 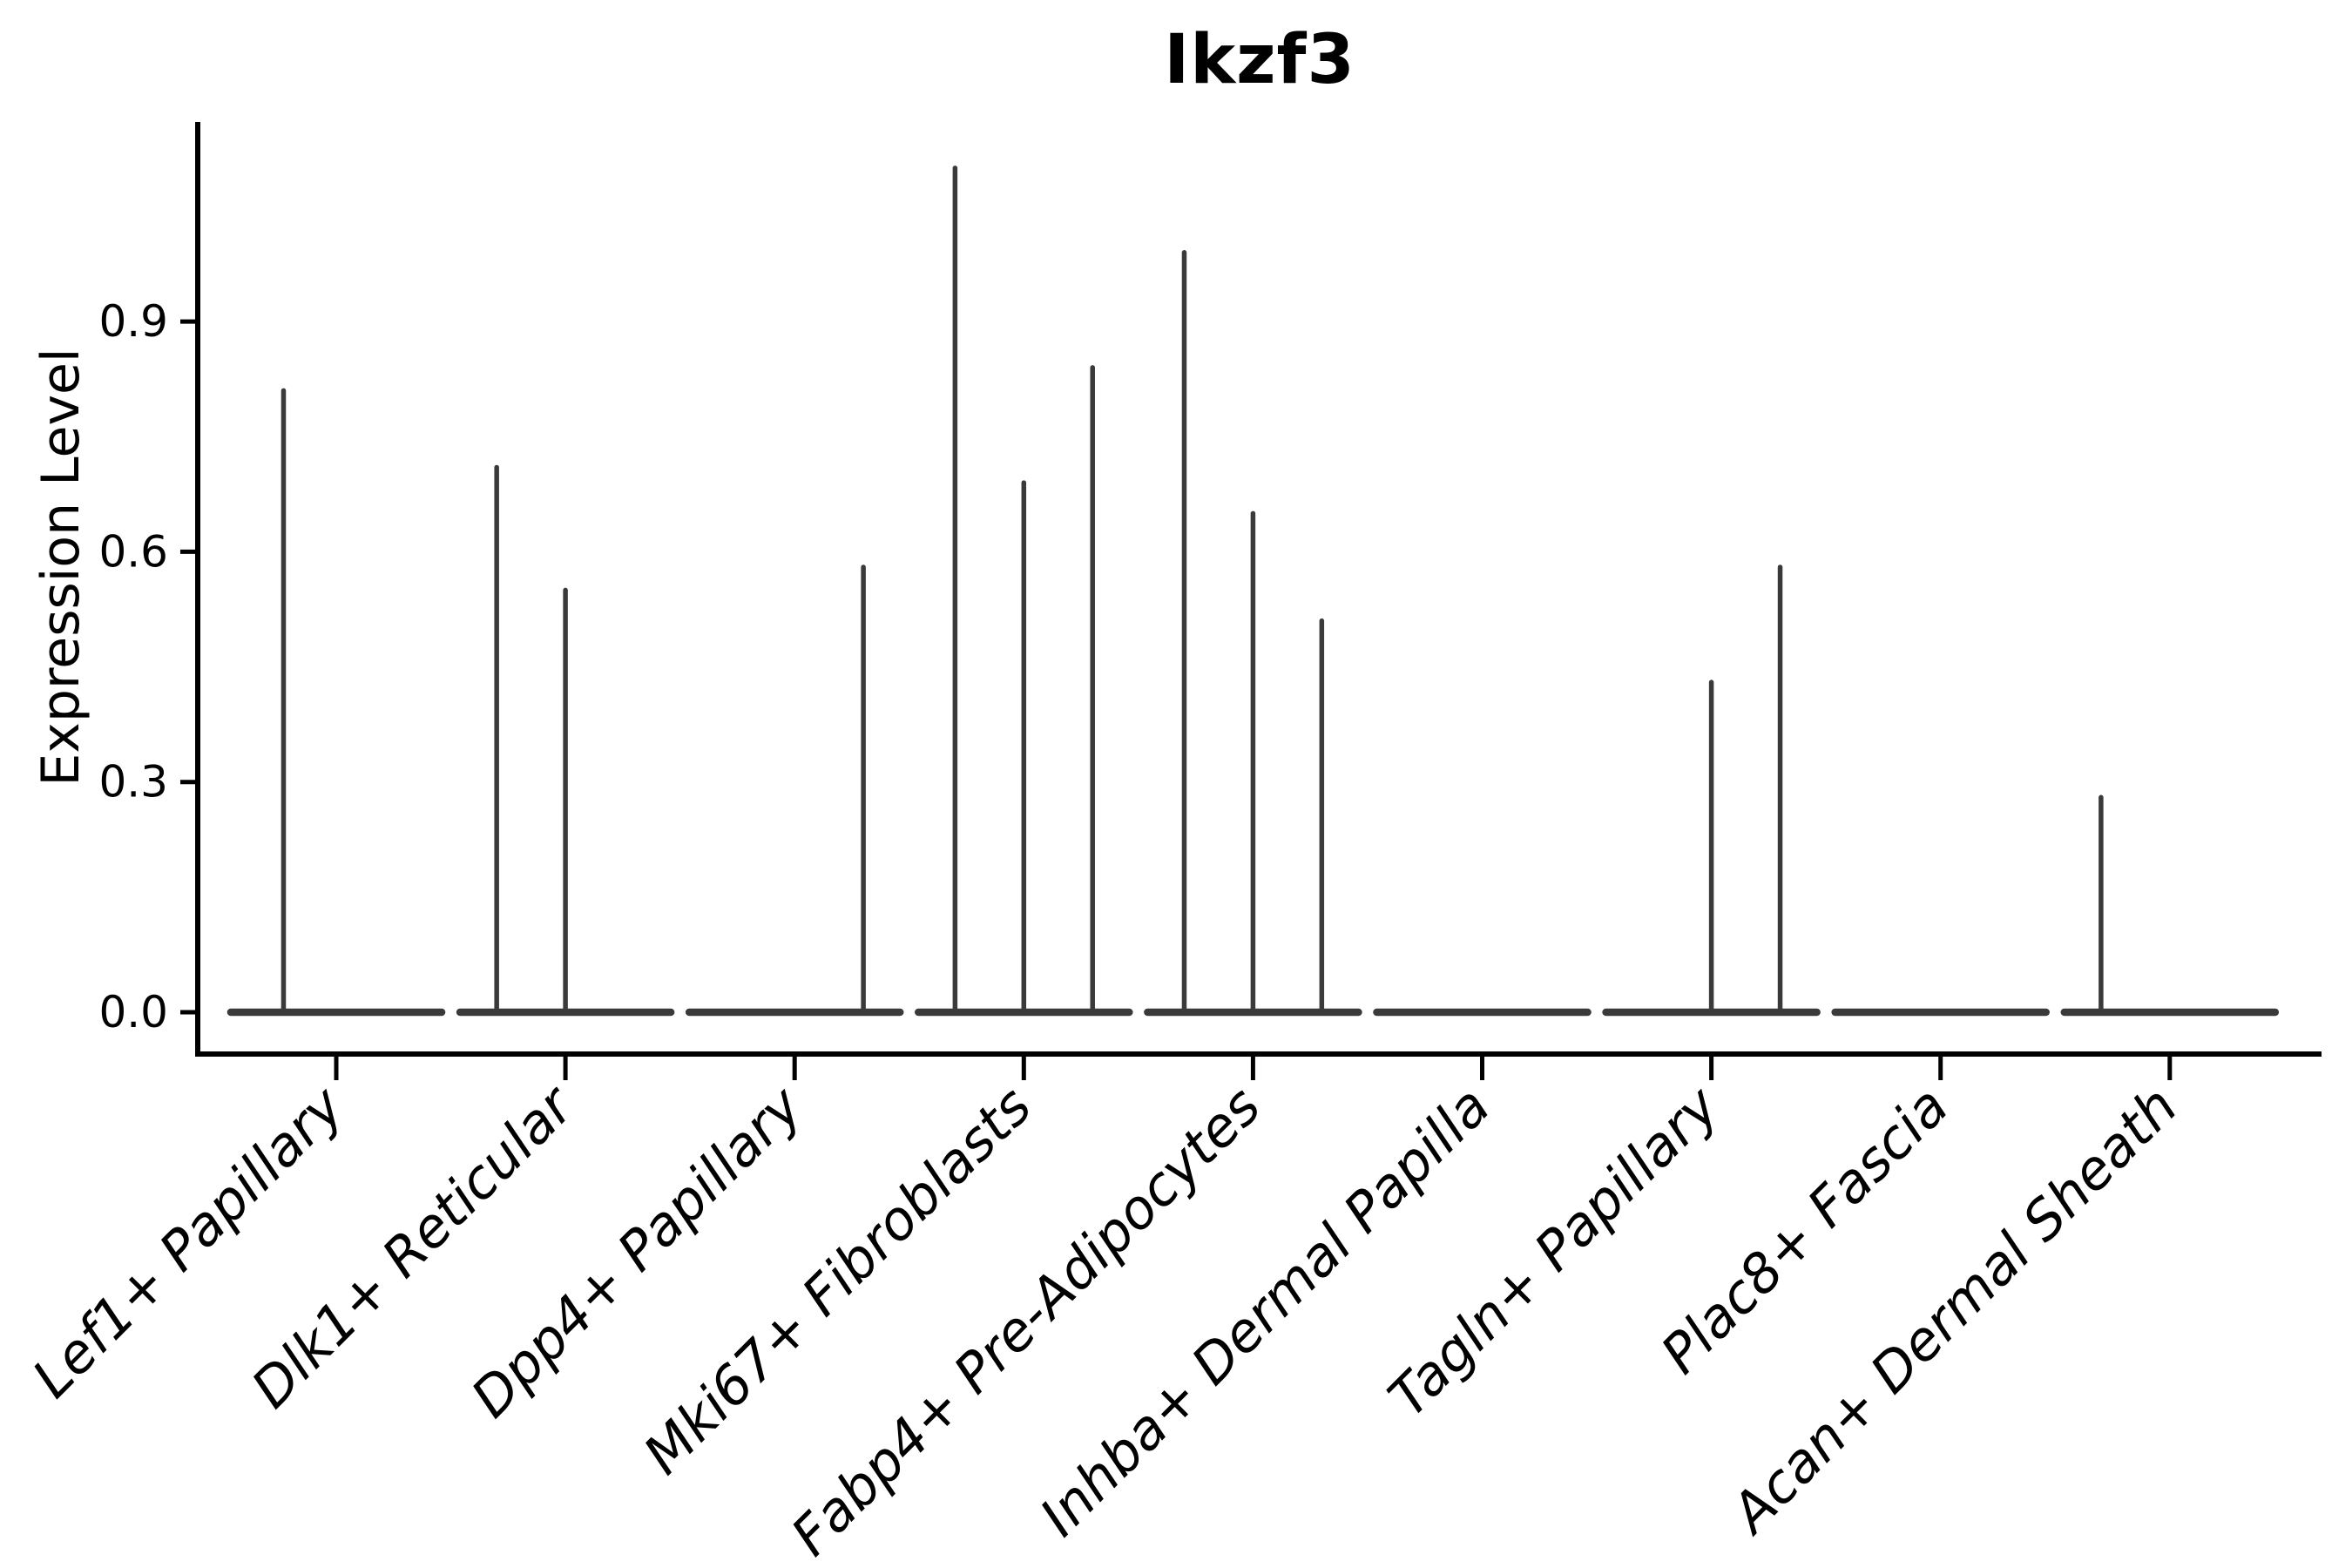 I want to click on x-tick-label: Inhba+ Dermal Papilla, so click(x=1265, y=1311).